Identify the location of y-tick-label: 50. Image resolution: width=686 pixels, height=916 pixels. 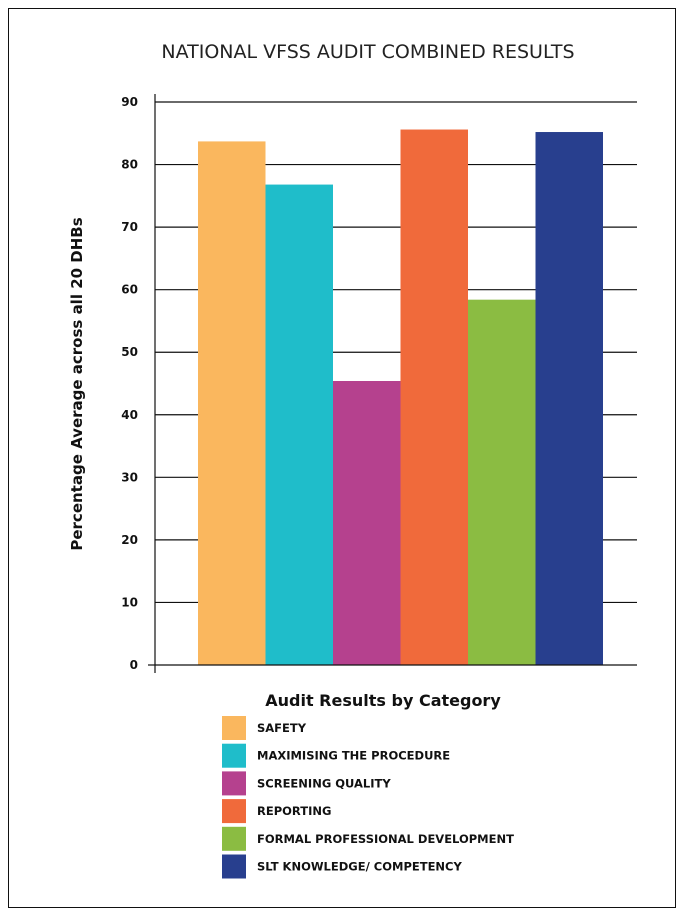
(129, 352).